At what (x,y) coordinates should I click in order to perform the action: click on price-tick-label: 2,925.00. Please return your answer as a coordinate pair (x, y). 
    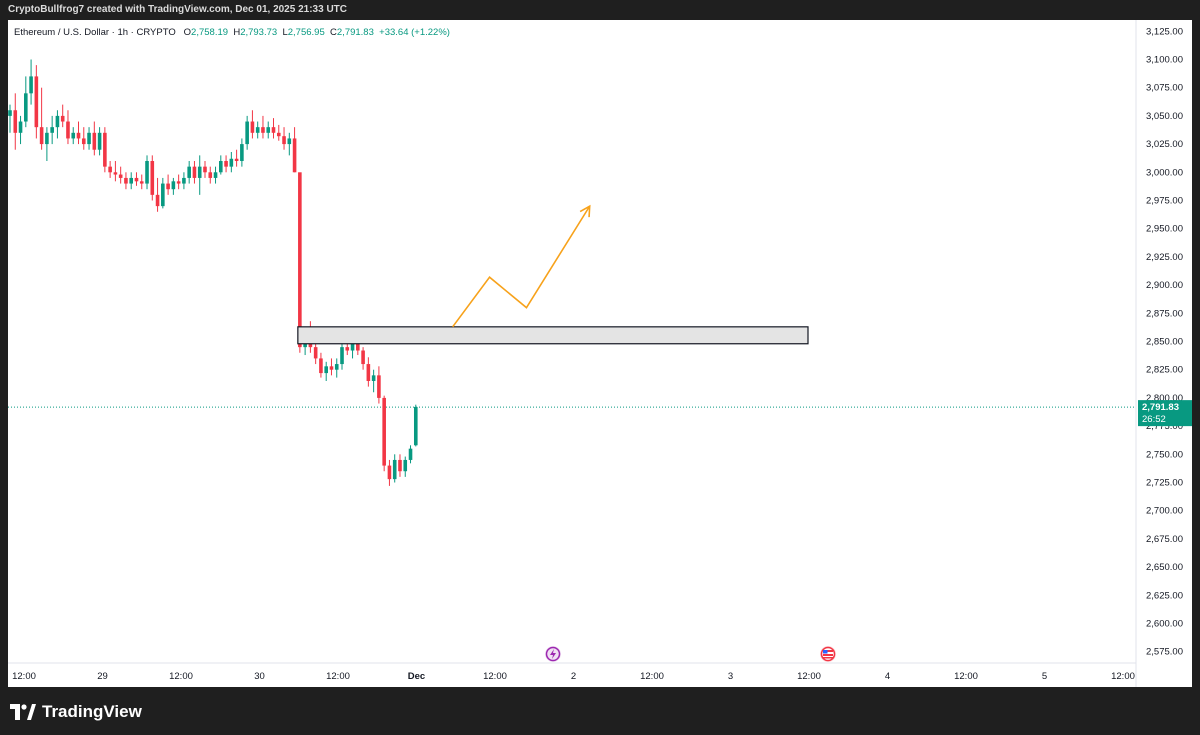
    Looking at the image, I should click on (1164, 257).